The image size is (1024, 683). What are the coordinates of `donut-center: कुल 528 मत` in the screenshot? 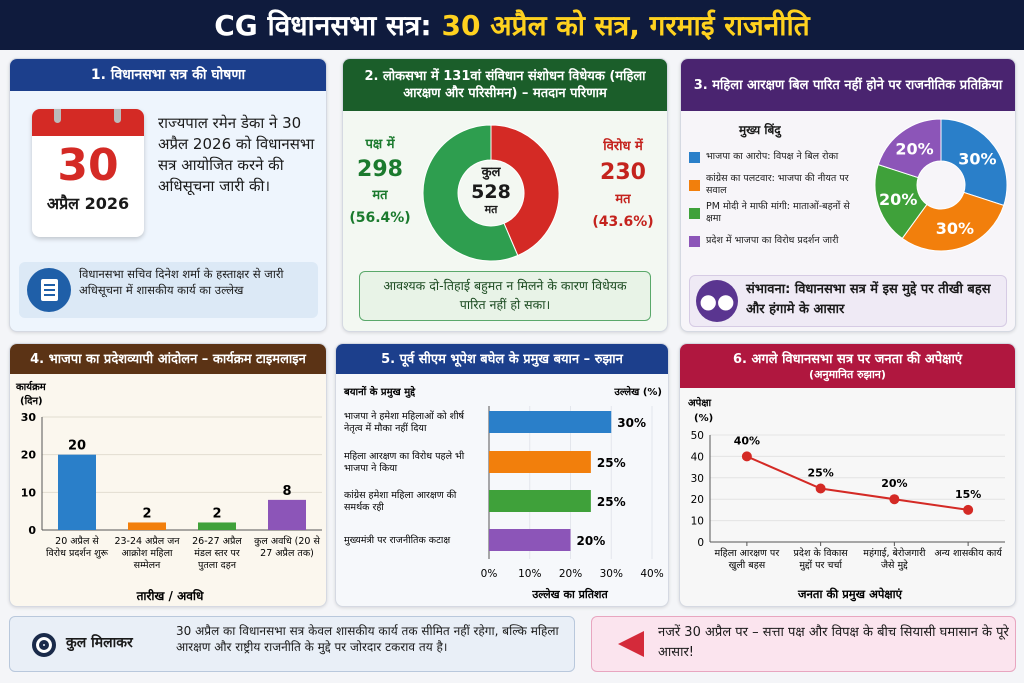 It's located at (491, 191).